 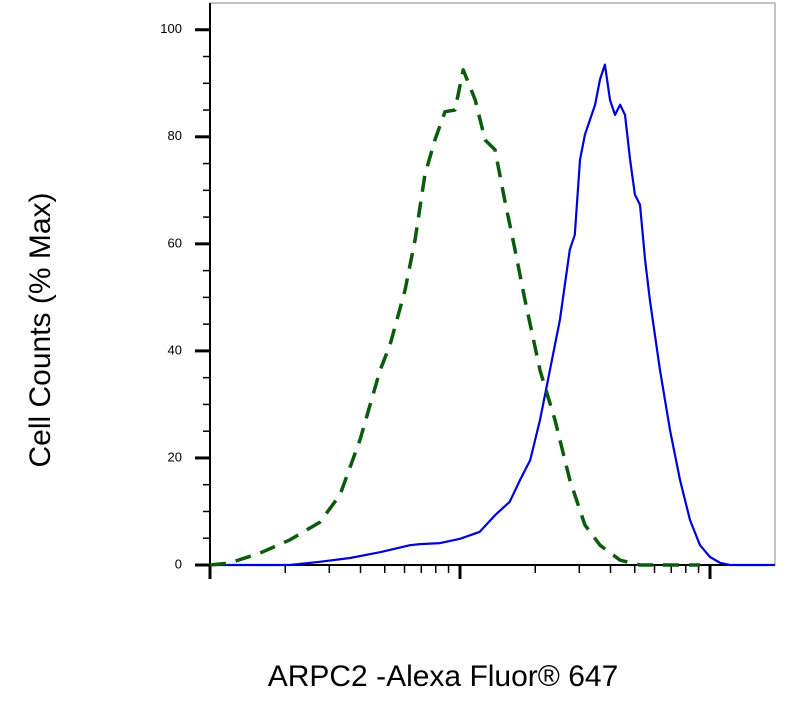 I want to click on y-tick-label: 40, so click(x=175, y=349).